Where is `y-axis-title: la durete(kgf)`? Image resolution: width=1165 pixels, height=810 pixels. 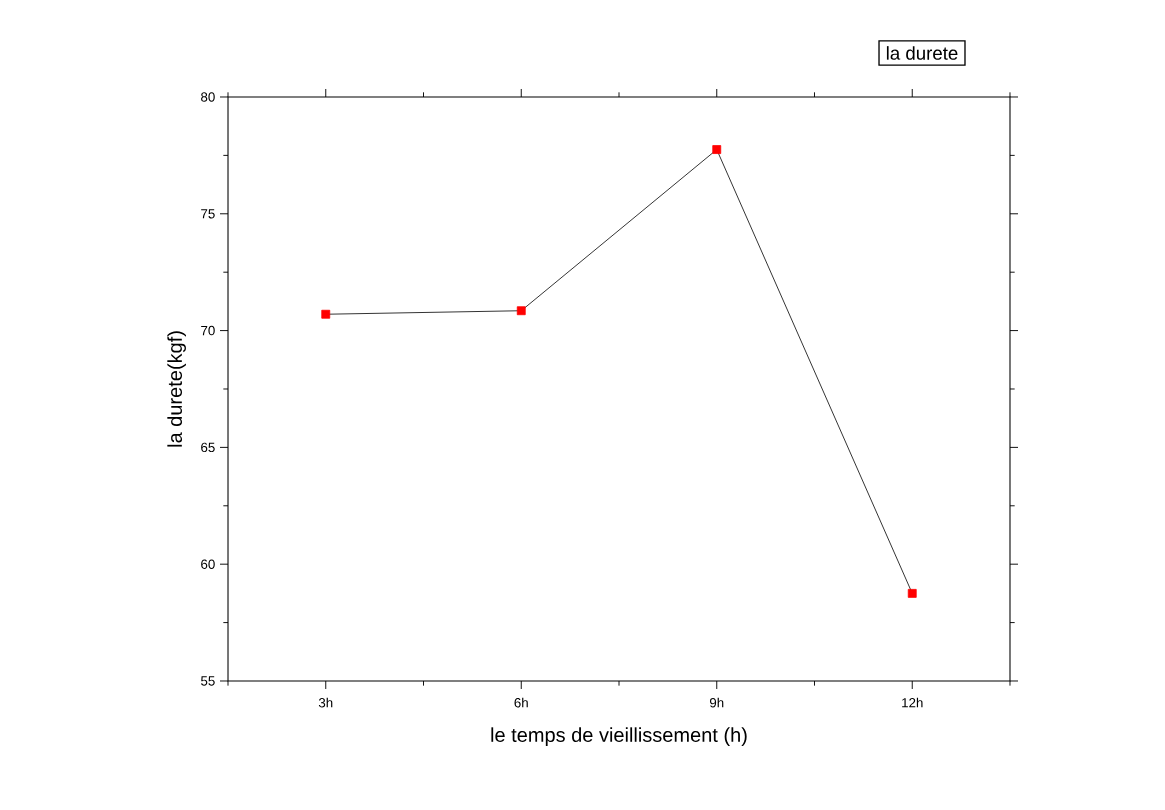
y-axis-title: la durete(kgf) is located at coordinates (176, 389).